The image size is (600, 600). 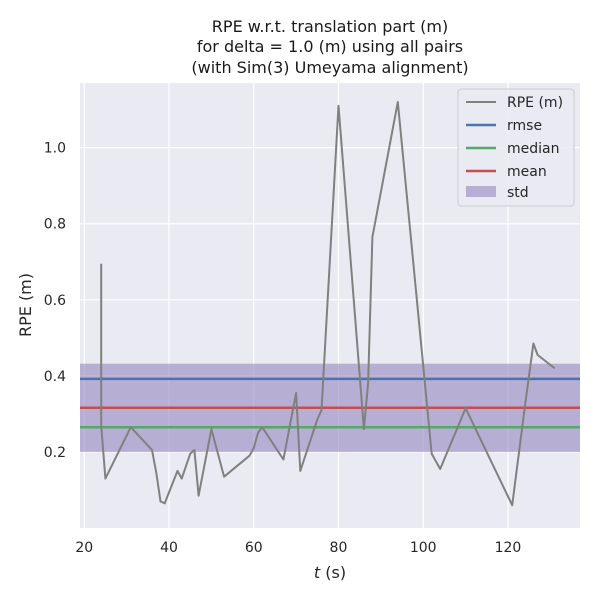 I want to click on title-line-2: for delta = 1.0 (m) using all pairs, so click(x=330, y=46).